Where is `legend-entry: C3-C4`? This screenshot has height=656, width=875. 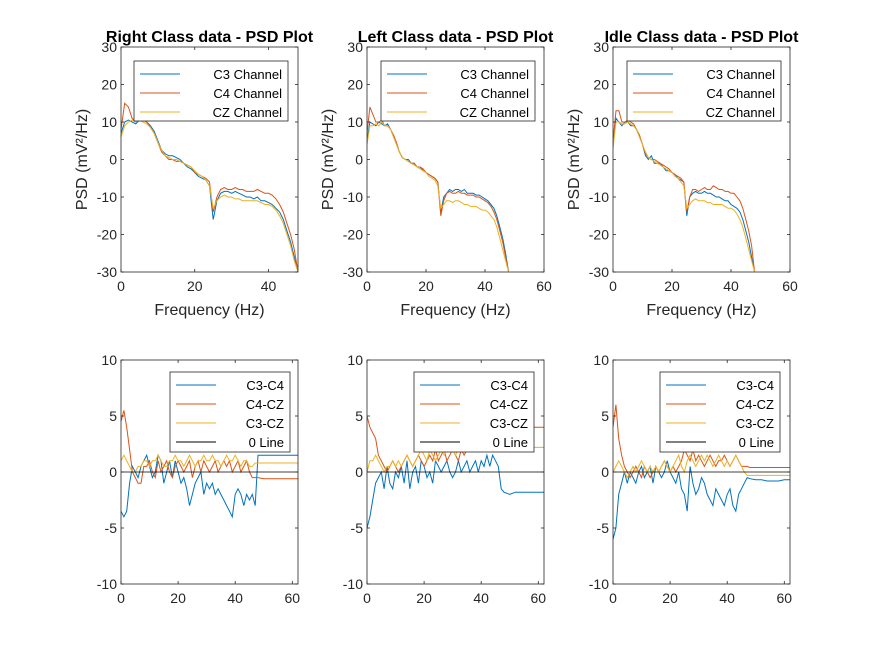 legend-entry: C3-C4 is located at coordinates (755, 385).